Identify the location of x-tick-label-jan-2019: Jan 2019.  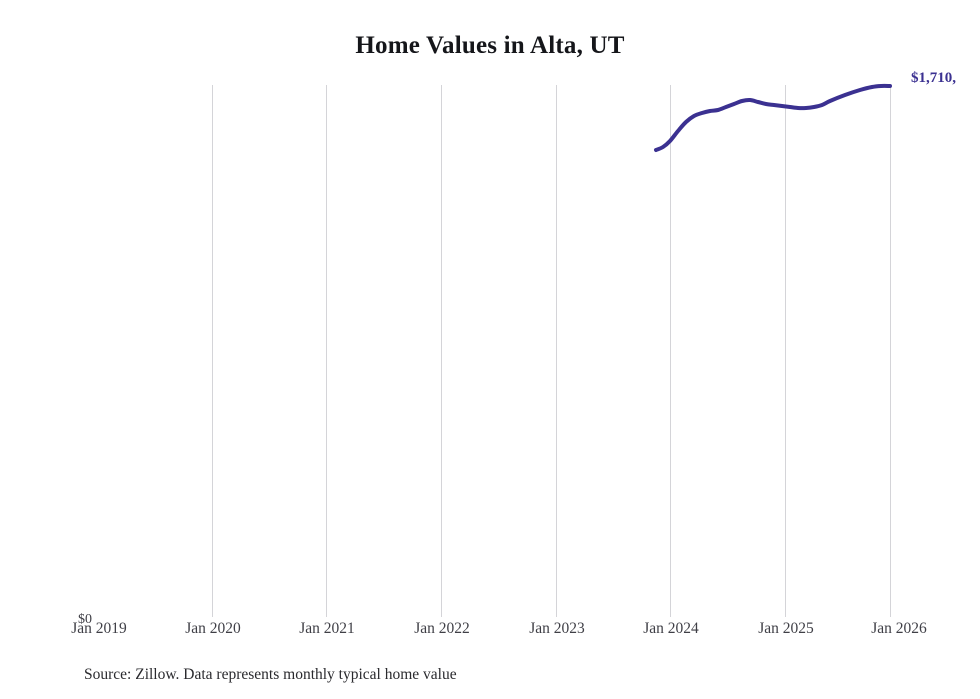
(99, 628).